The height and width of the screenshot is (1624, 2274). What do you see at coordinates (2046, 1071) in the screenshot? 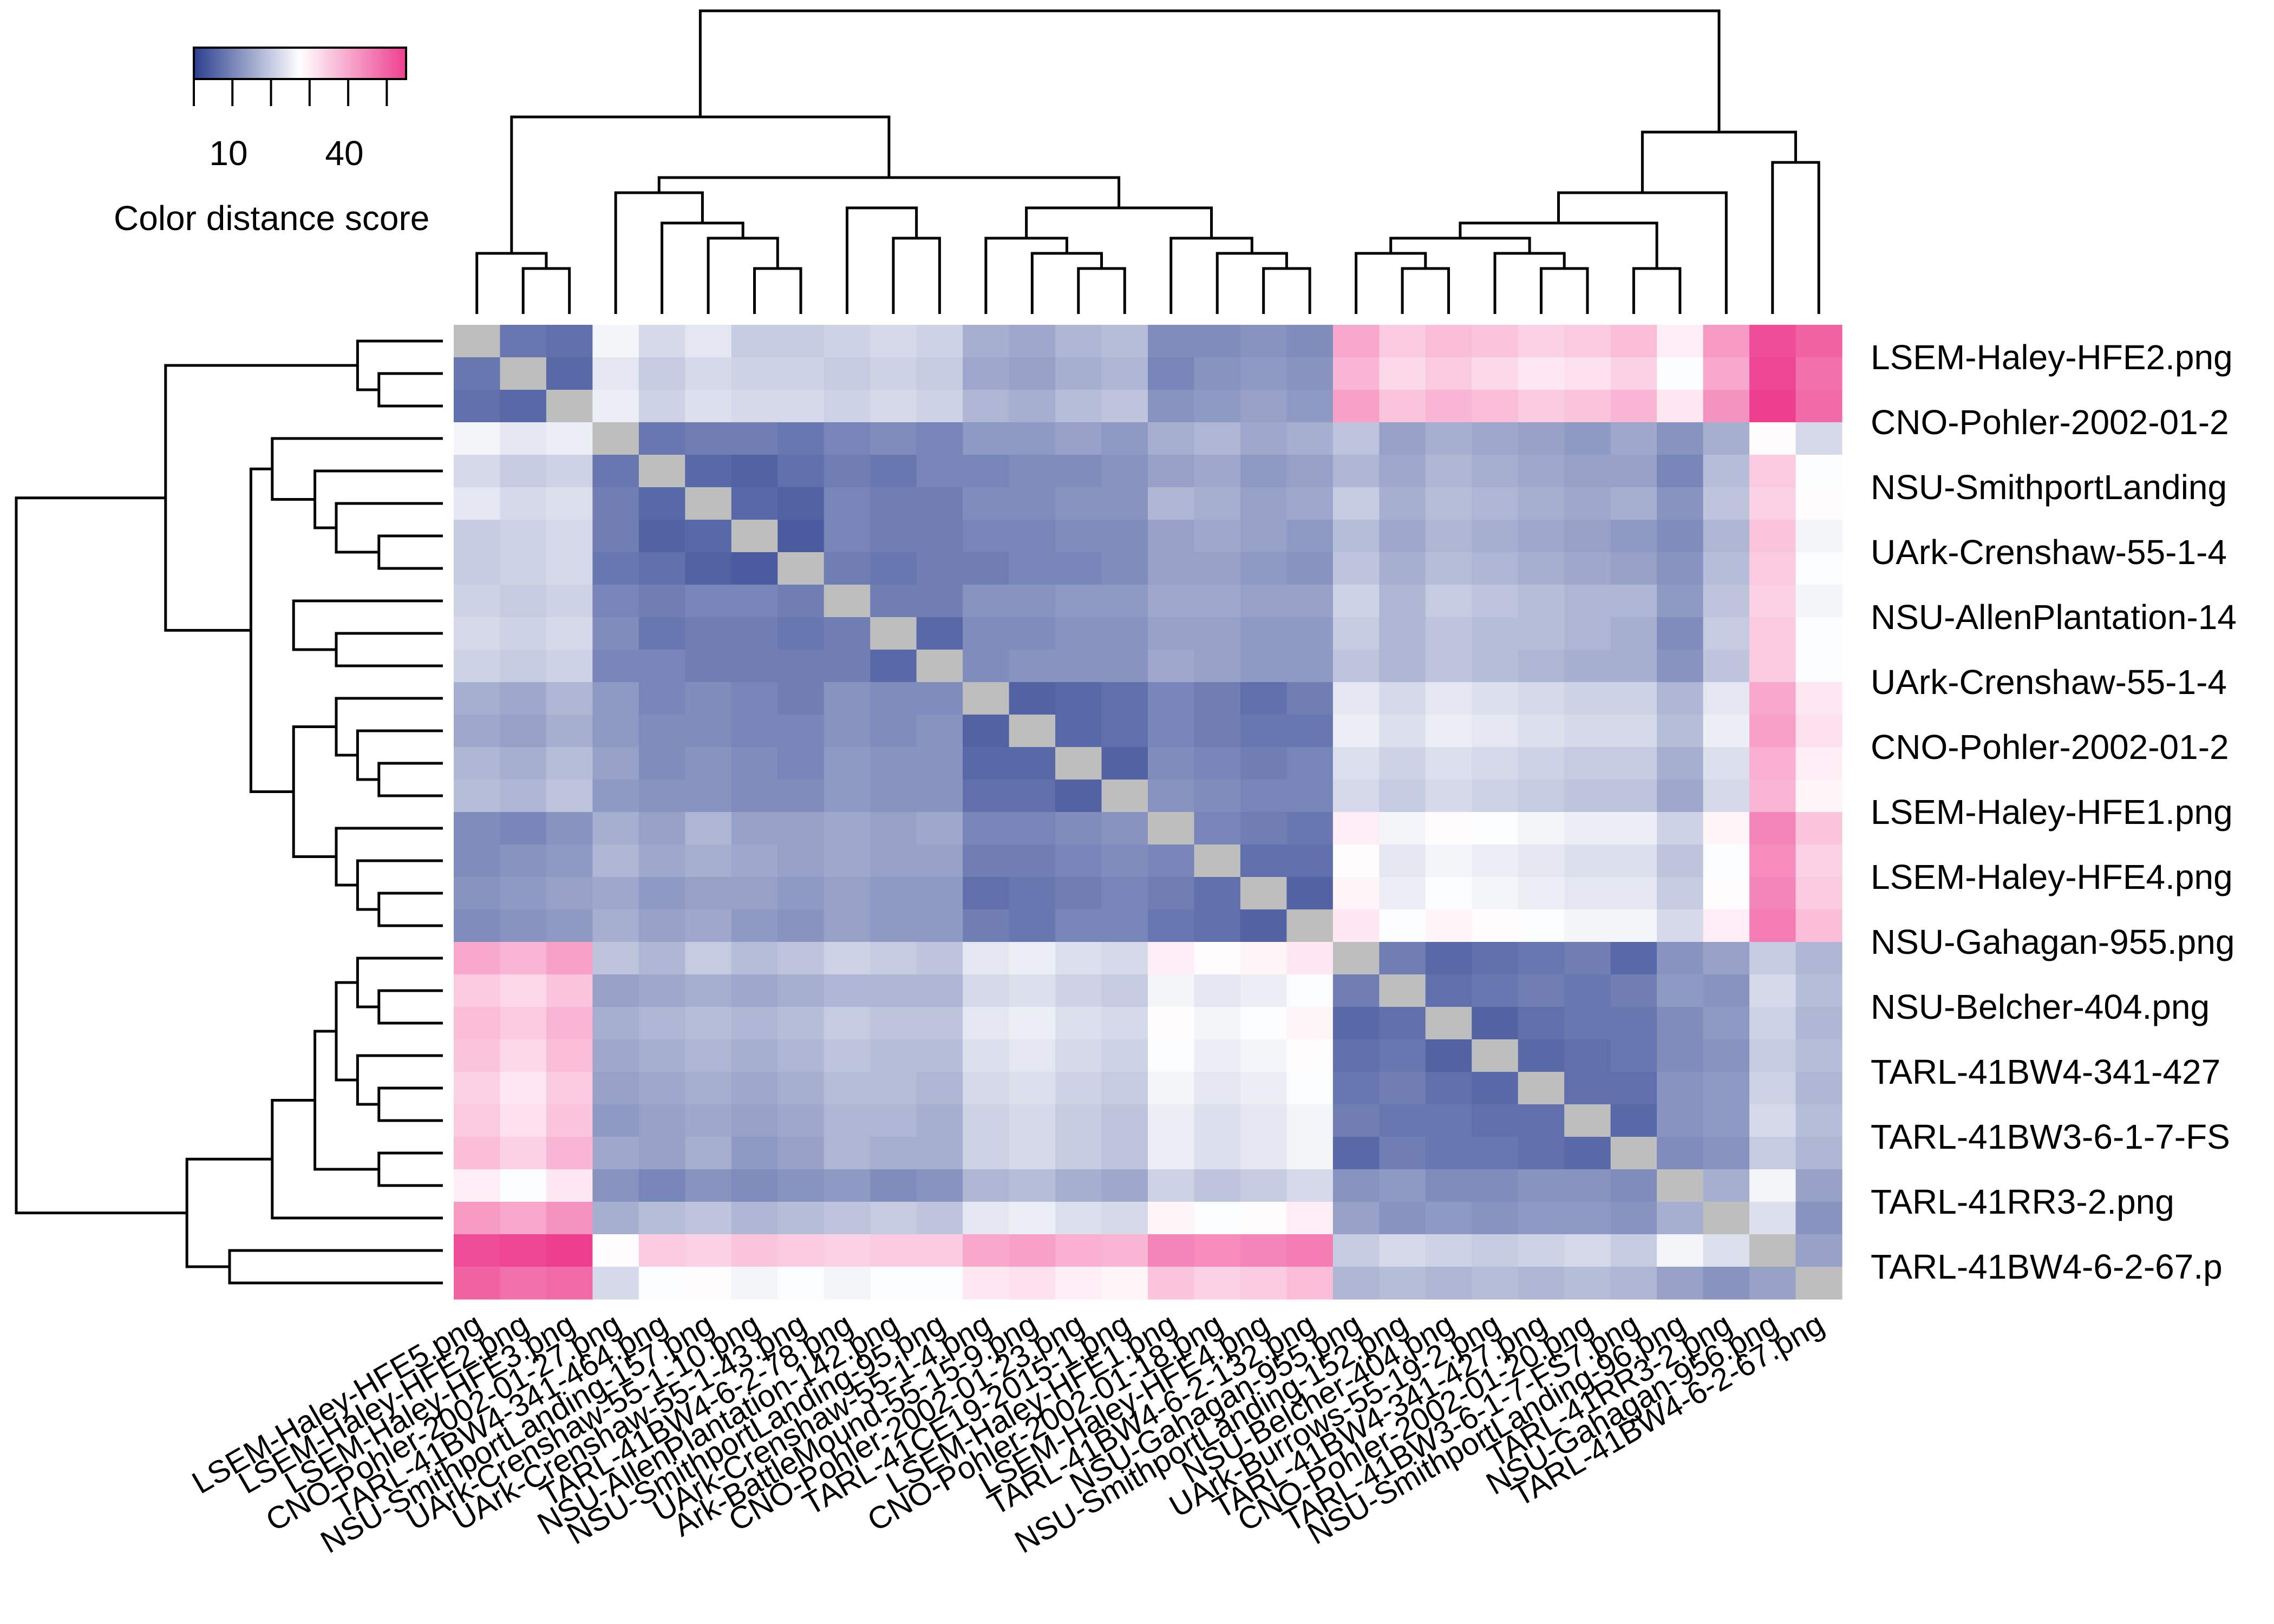
I see `row-label: TARL-41BW4-341-427` at bounding box center [2046, 1071].